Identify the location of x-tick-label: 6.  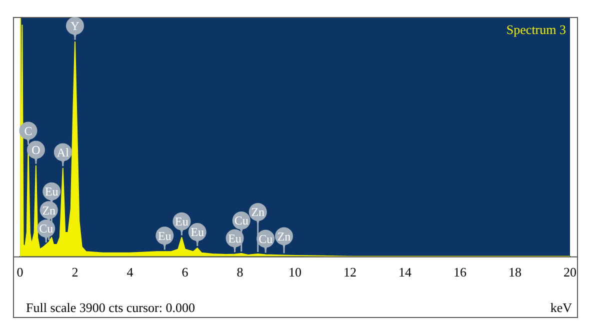
(185, 272).